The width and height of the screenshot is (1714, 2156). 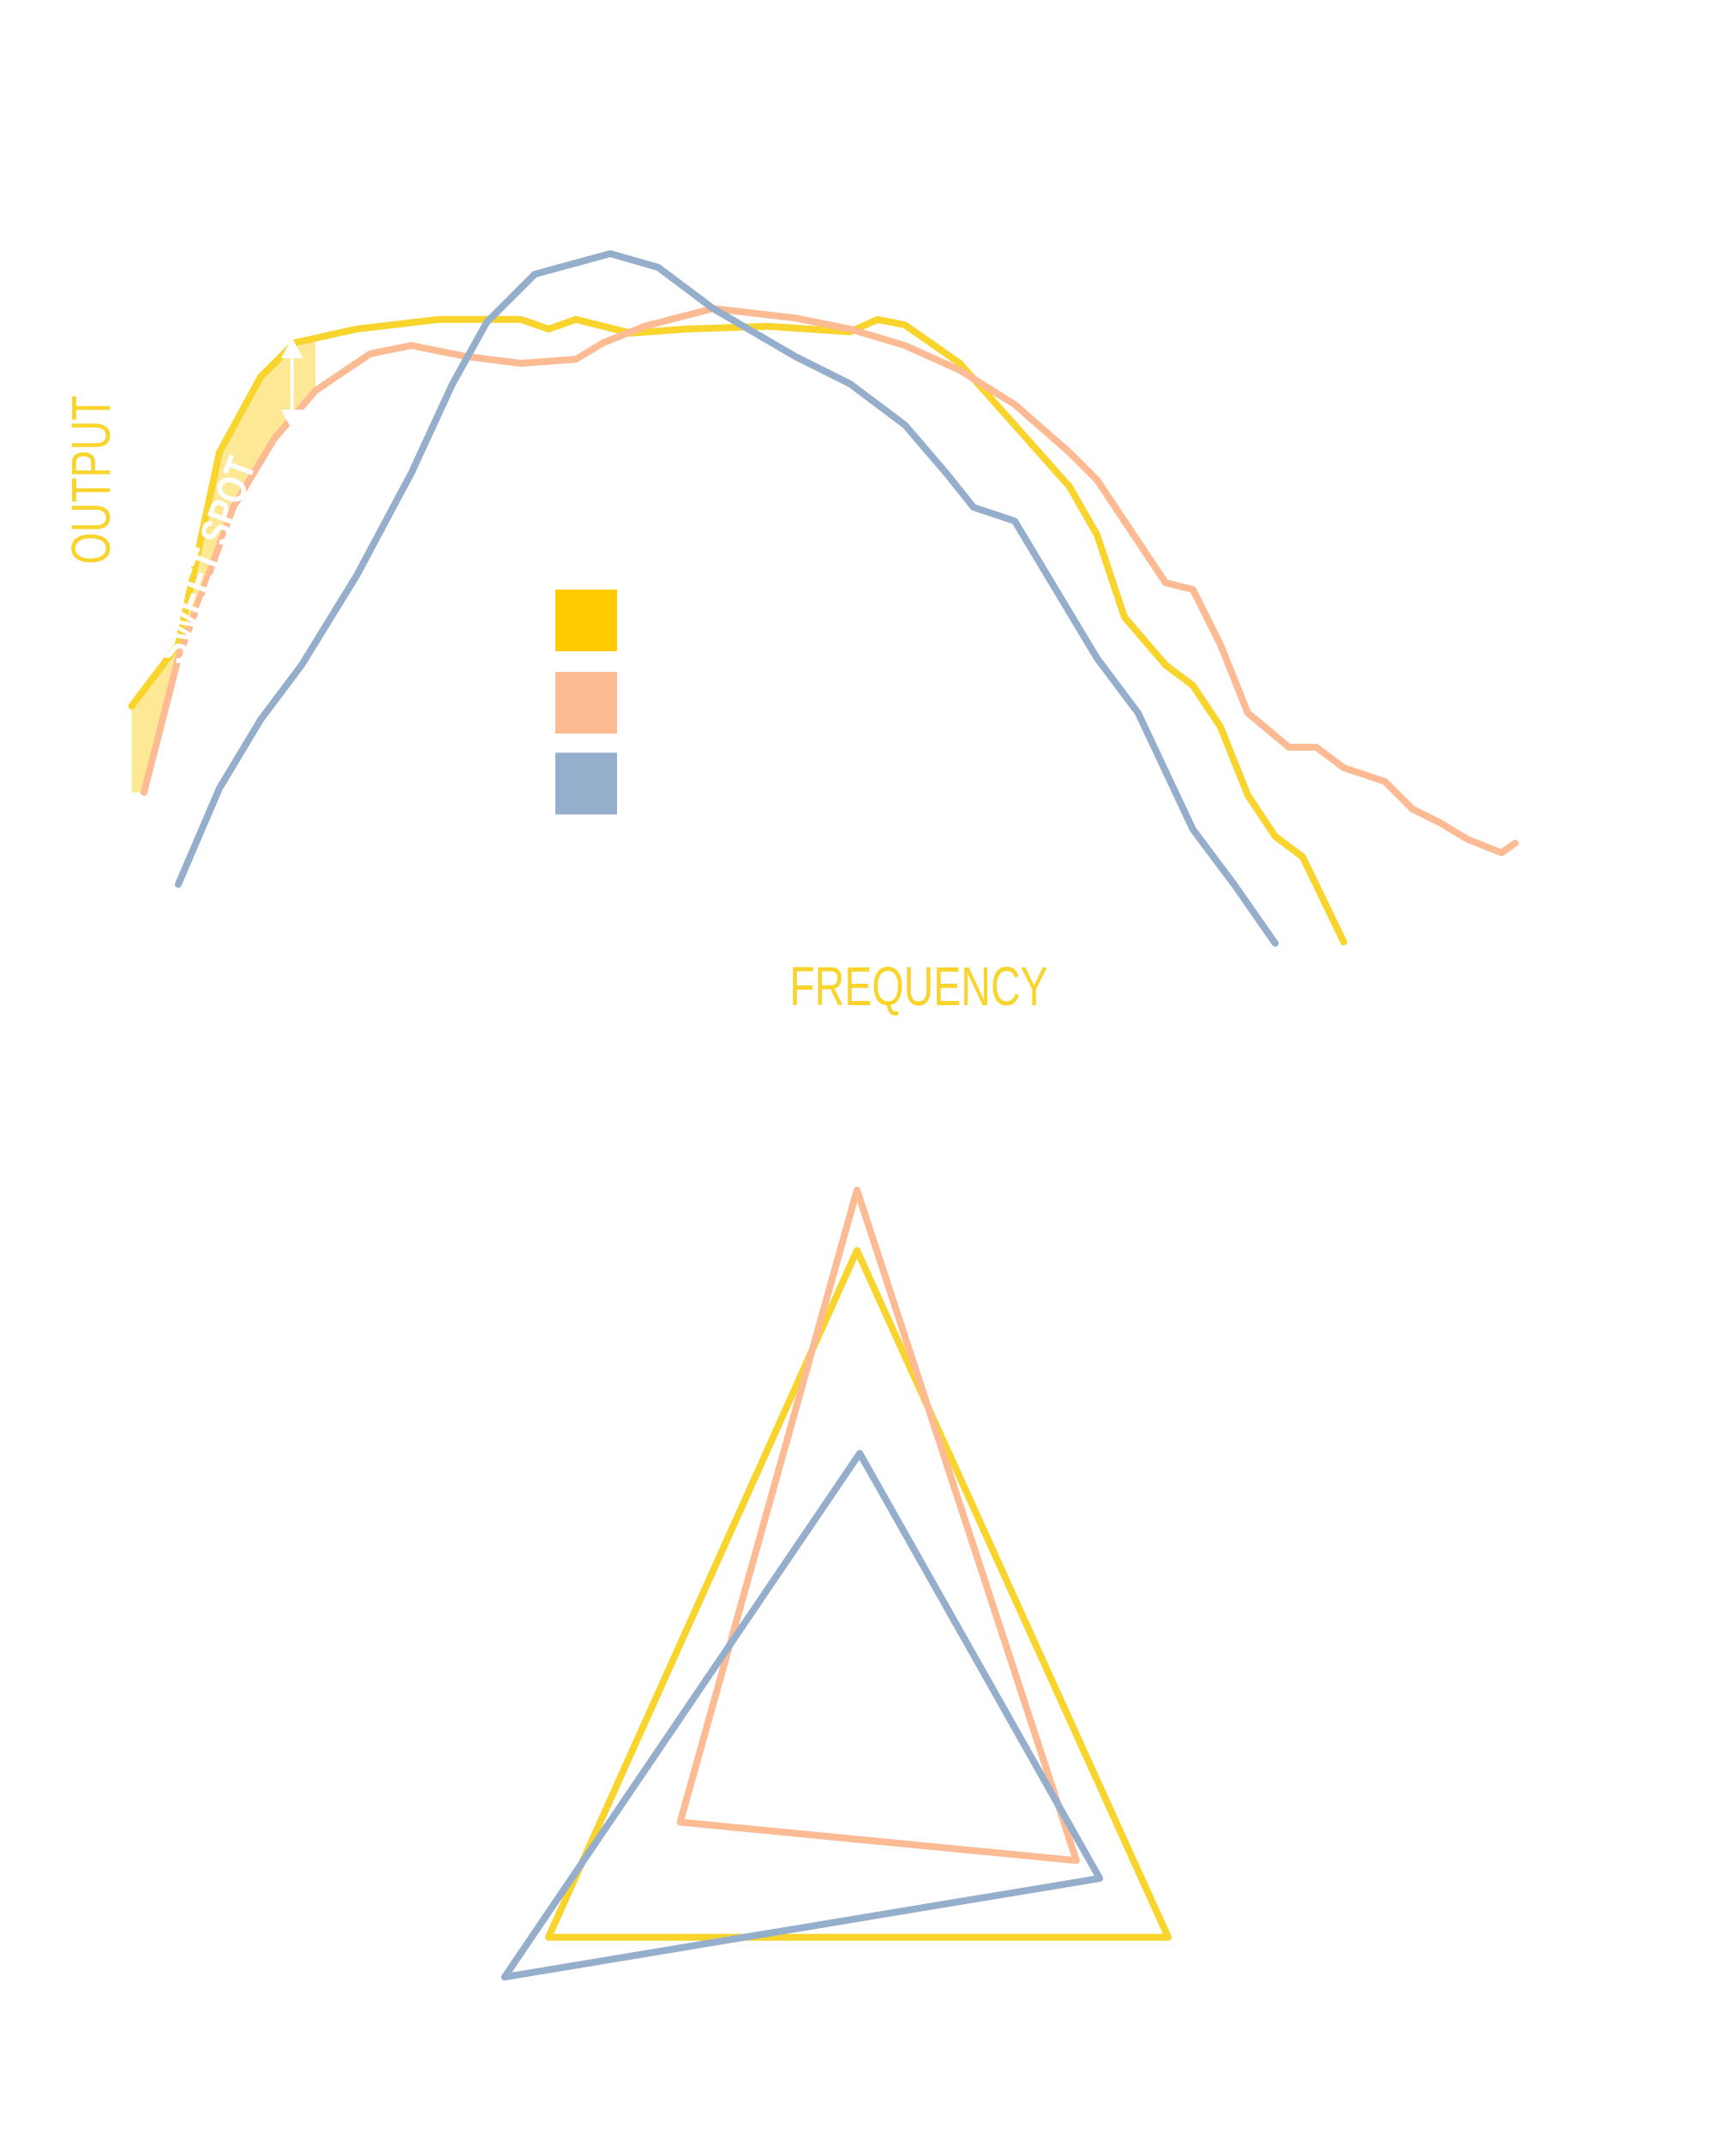 What do you see at coordinates (878, 1526) in the screenshot?
I see `peach-triangle` at bounding box center [878, 1526].